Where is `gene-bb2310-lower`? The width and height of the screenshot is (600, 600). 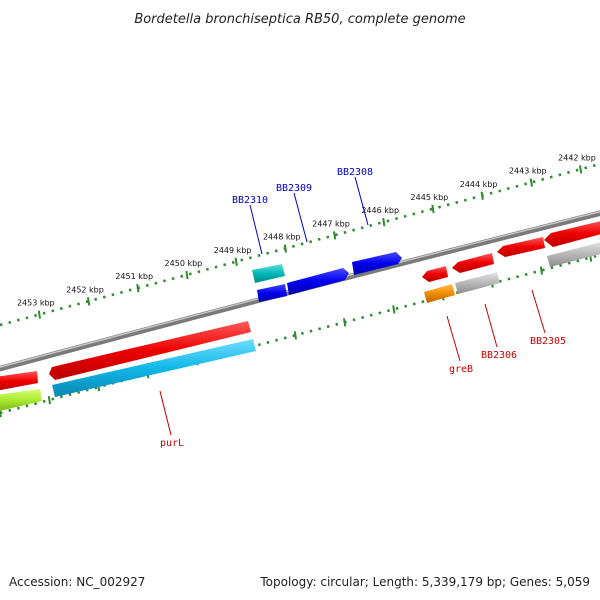 gene-bb2310-lower is located at coordinates (272, 293).